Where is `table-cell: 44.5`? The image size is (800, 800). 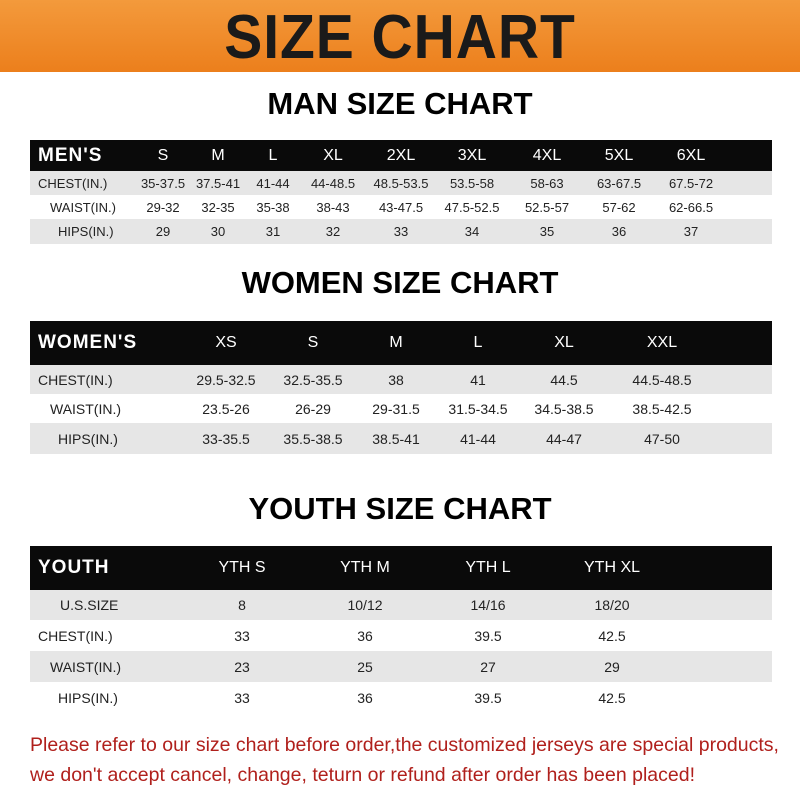
table-cell: 44.5 is located at coordinates (564, 379).